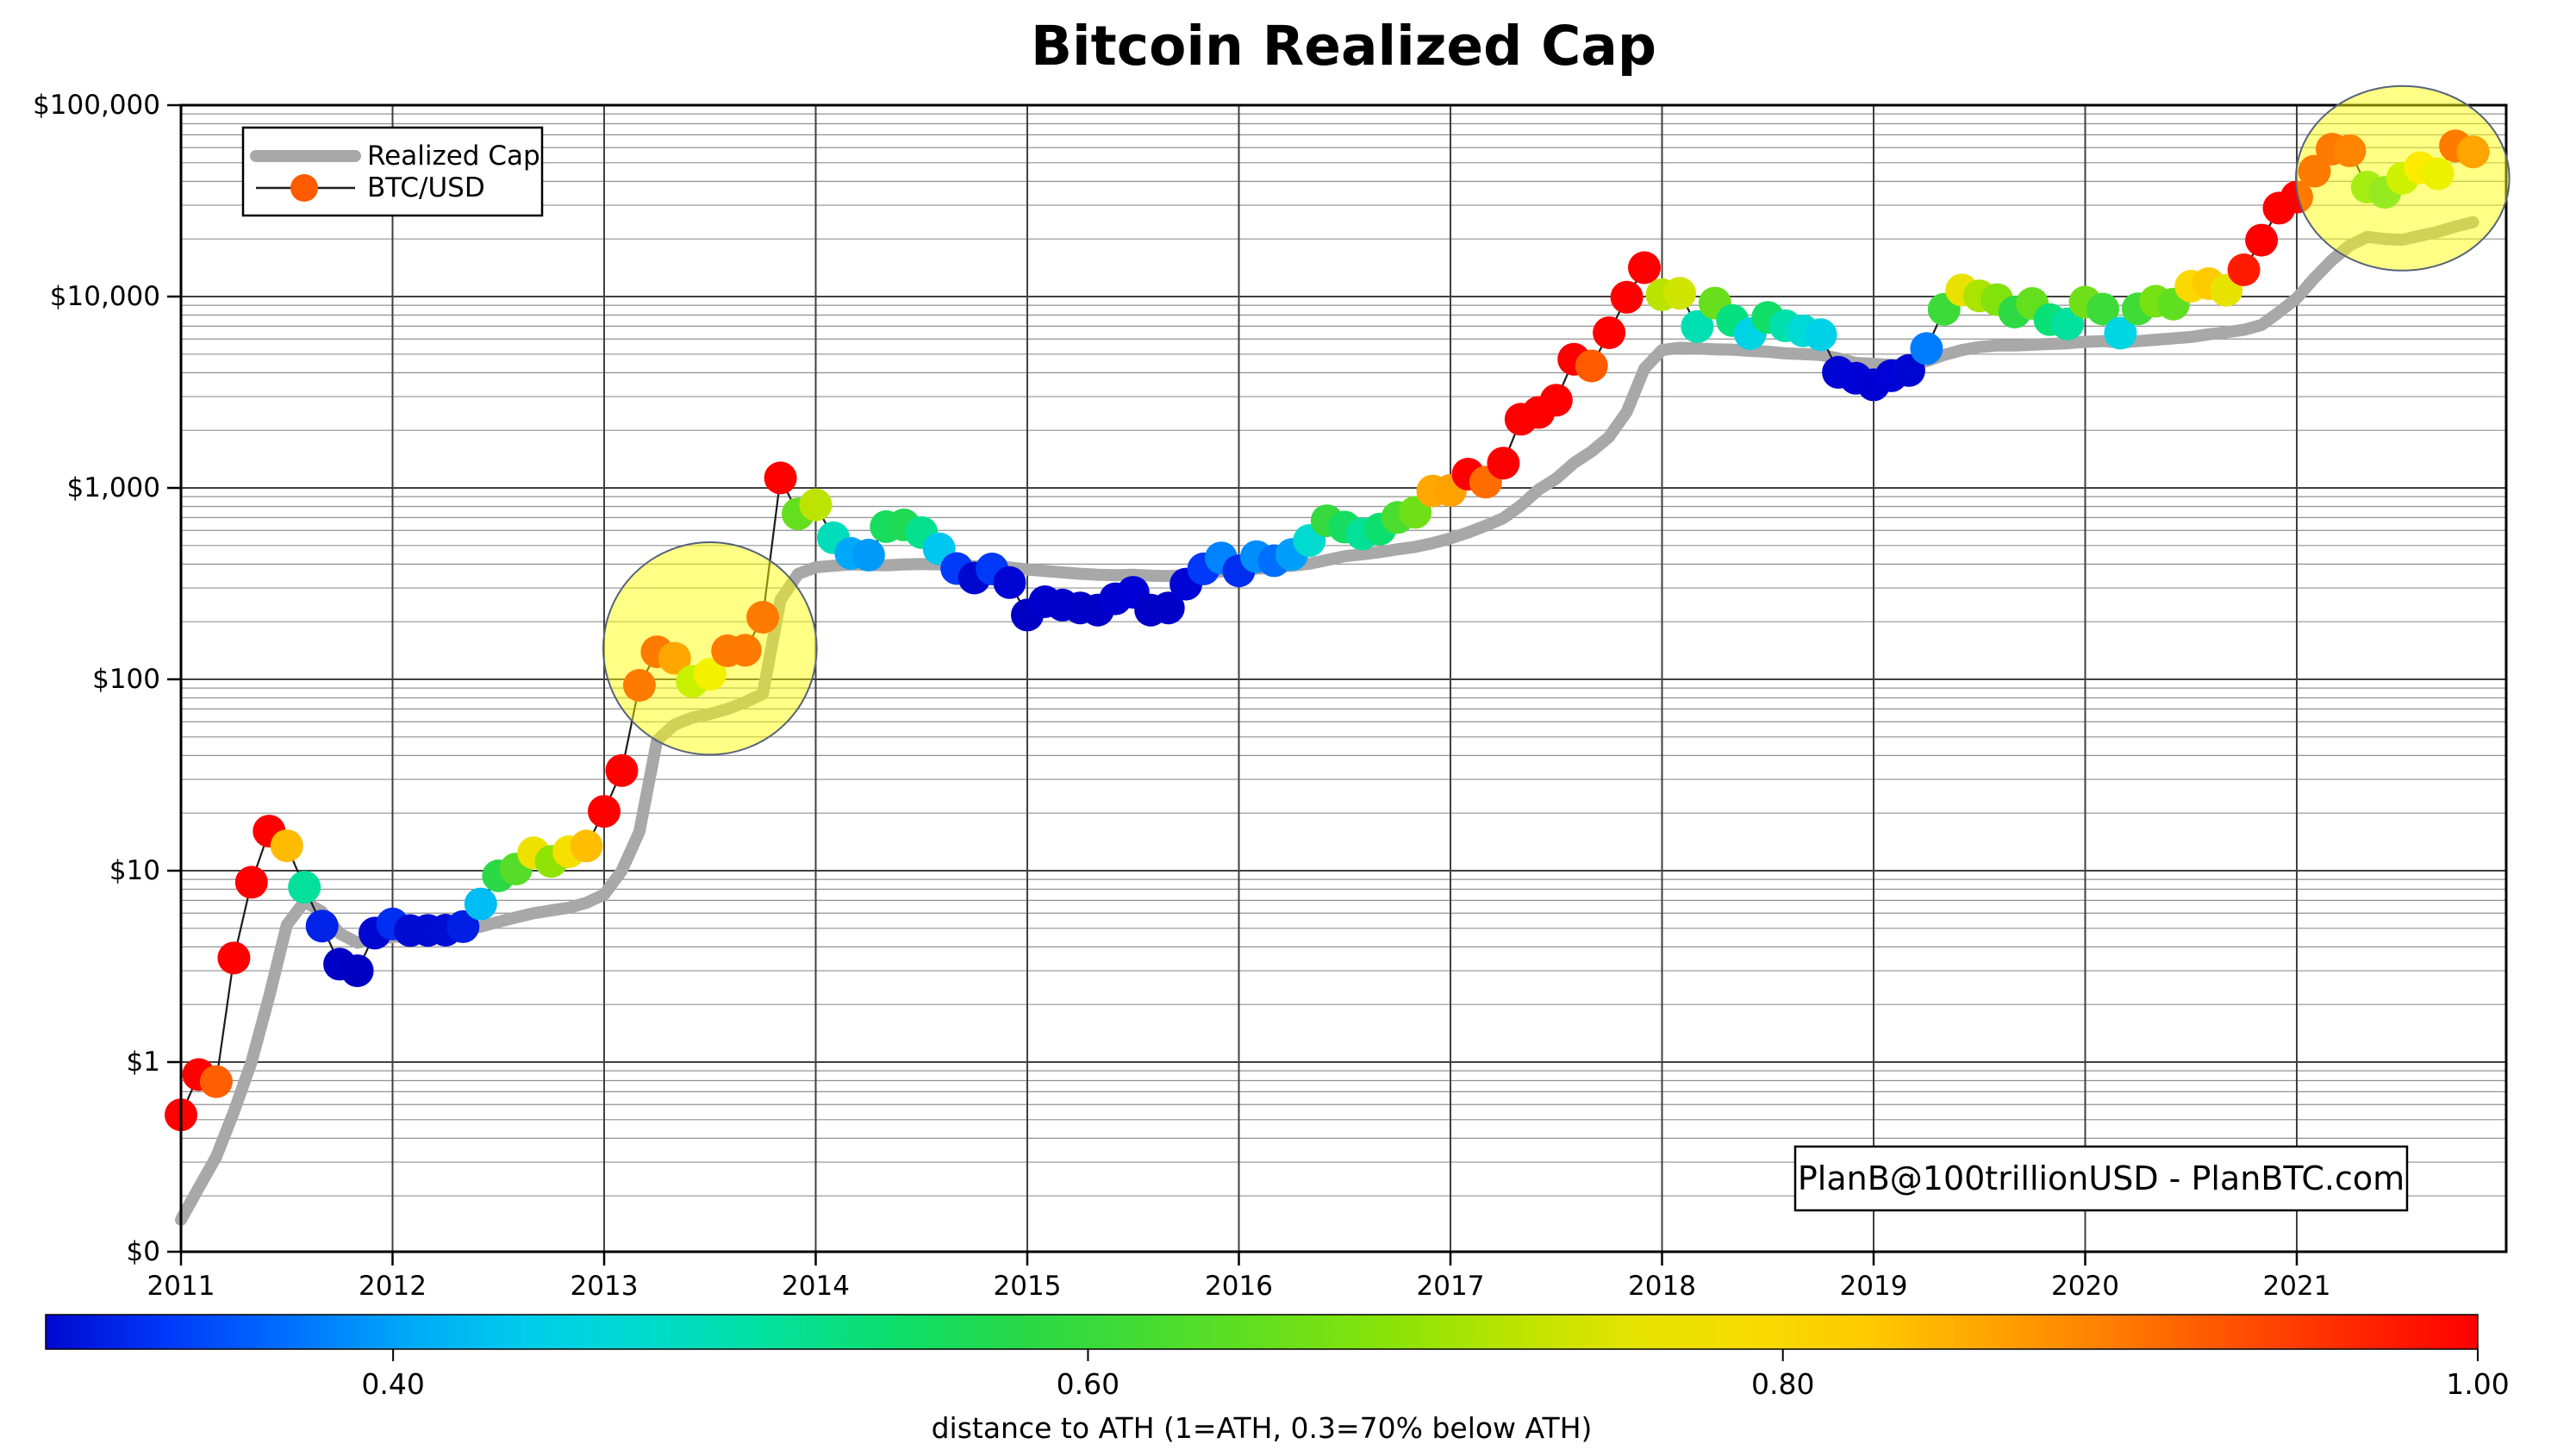 The image size is (2576, 1450). I want to click on watermark-box, so click(2101, 1178).